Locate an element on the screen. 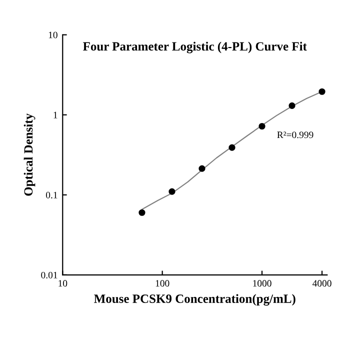 The height and width of the screenshot is (348, 348). x-tick-label: 4000 is located at coordinates (322, 283).